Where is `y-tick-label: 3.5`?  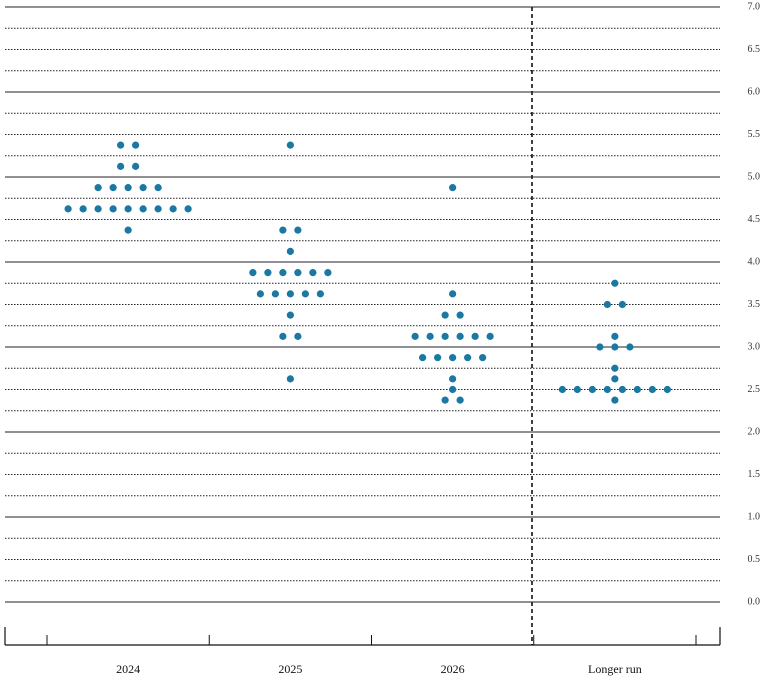 y-tick-label: 3.5 is located at coordinates (754, 304).